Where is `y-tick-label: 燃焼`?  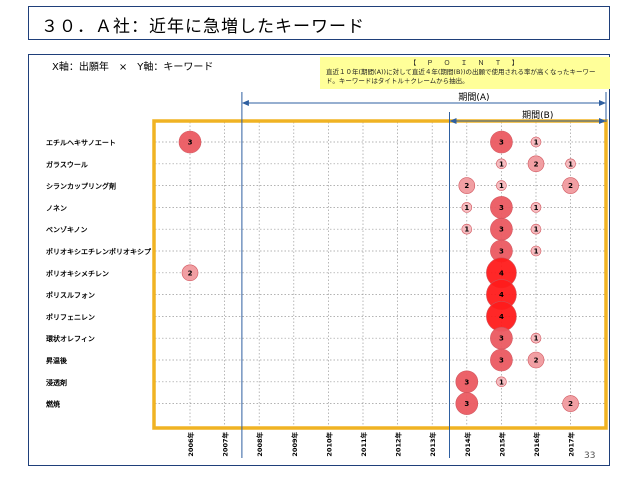 y-tick-label: 燃焼 is located at coordinates (52, 404).